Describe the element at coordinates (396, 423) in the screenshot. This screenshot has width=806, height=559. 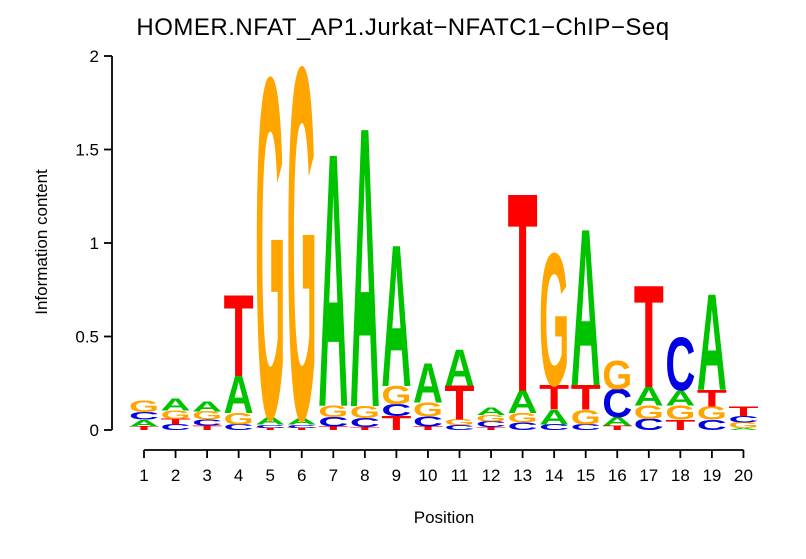
I see `logo-letter-T-pos9: T` at that location.